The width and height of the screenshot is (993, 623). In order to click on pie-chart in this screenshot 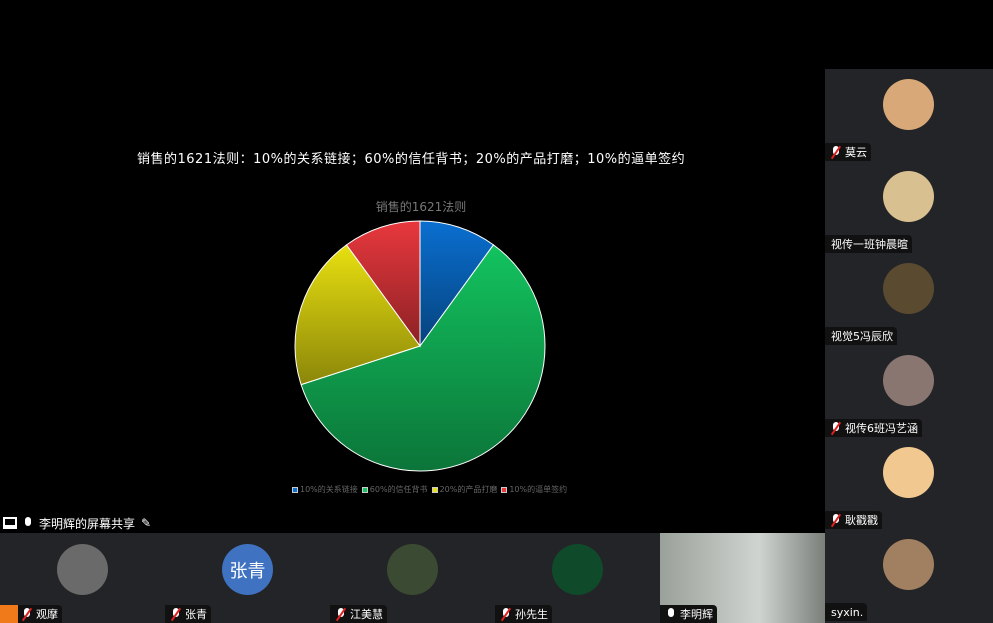, I will do `click(420, 346)`.